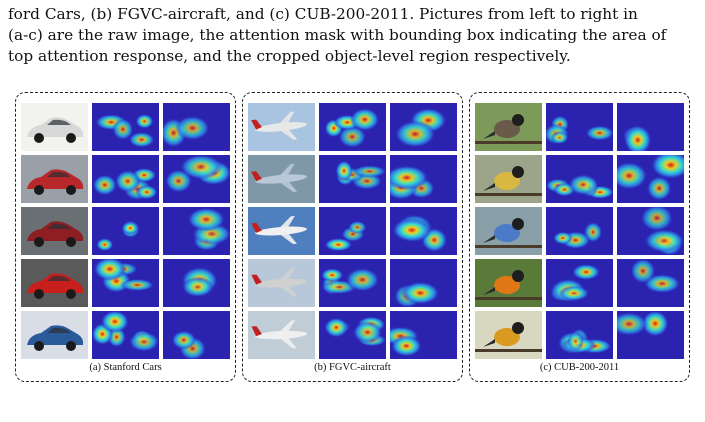 This screenshot has width=705, height=422. Describe the element at coordinates (352, 367) in the screenshot. I see `panel-label: (b) FGVC-aircraft` at that location.